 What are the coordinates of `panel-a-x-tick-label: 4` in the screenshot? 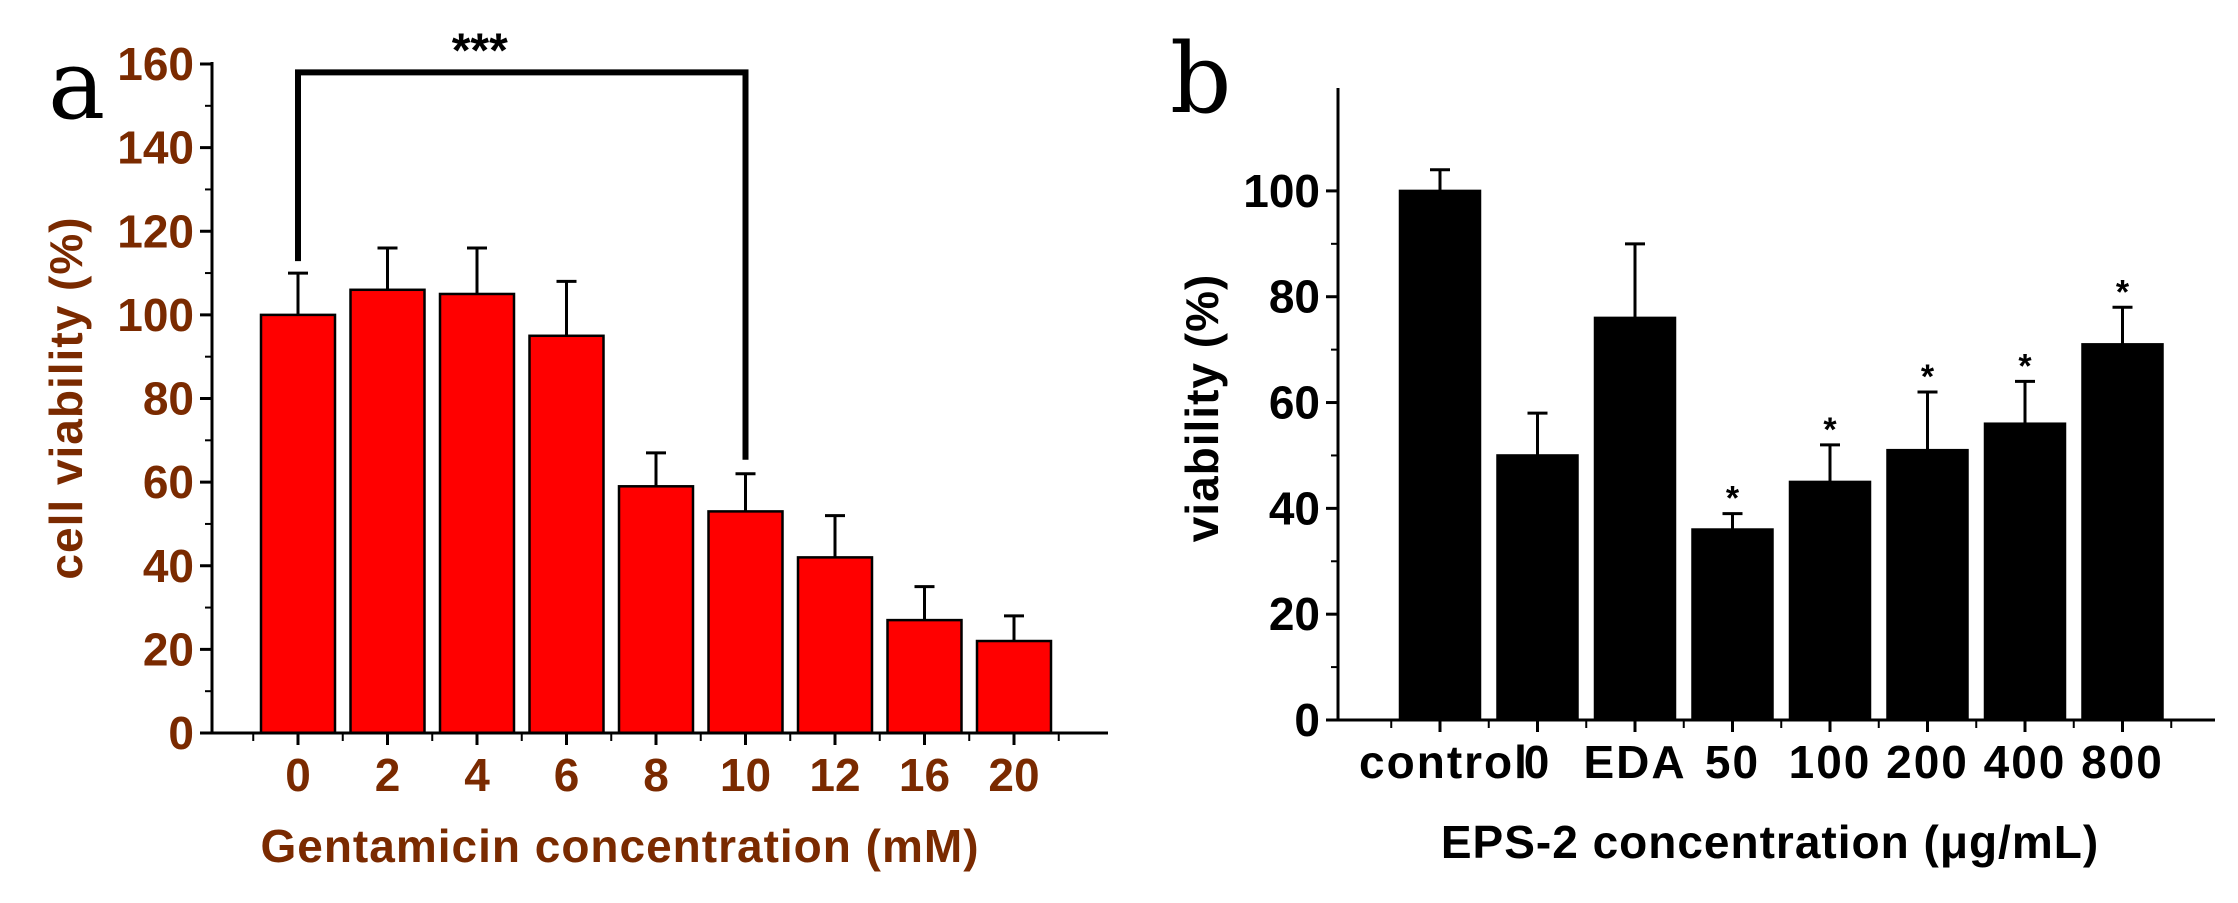 It's located at (477, 775).